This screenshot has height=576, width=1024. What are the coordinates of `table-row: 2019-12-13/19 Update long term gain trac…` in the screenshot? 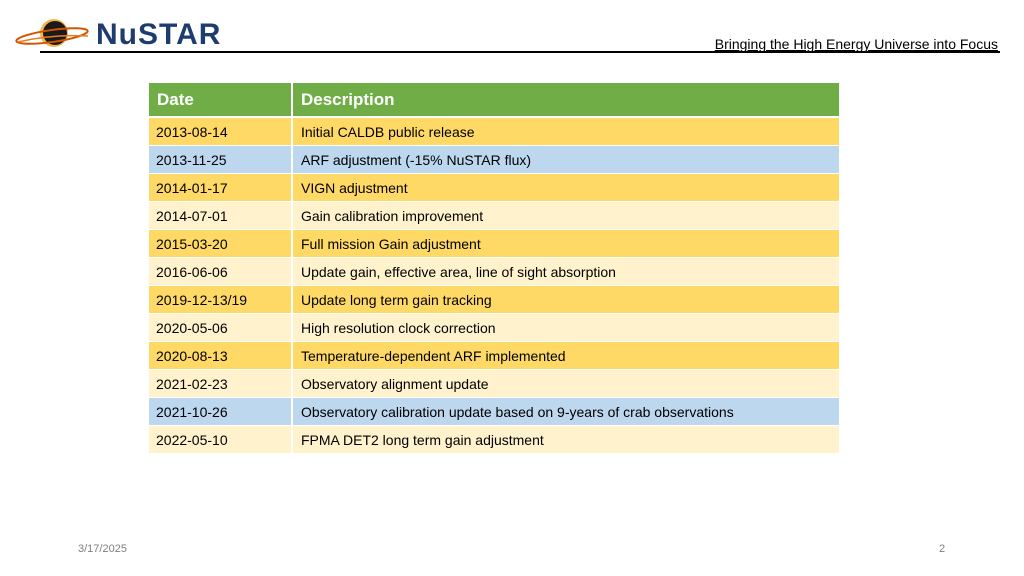 It's located at (494, 299).